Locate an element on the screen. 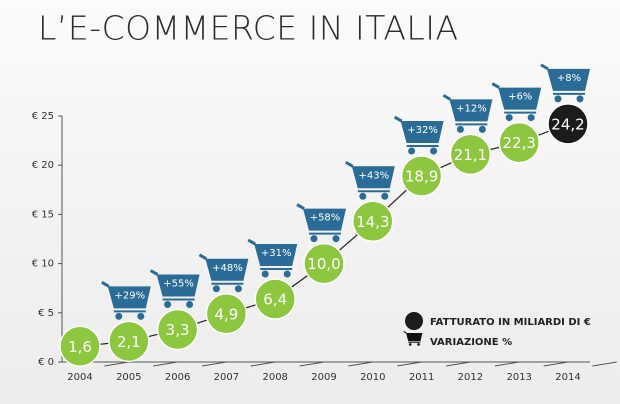  revenue-point: 2,1 is located at coordinates (129, 341).